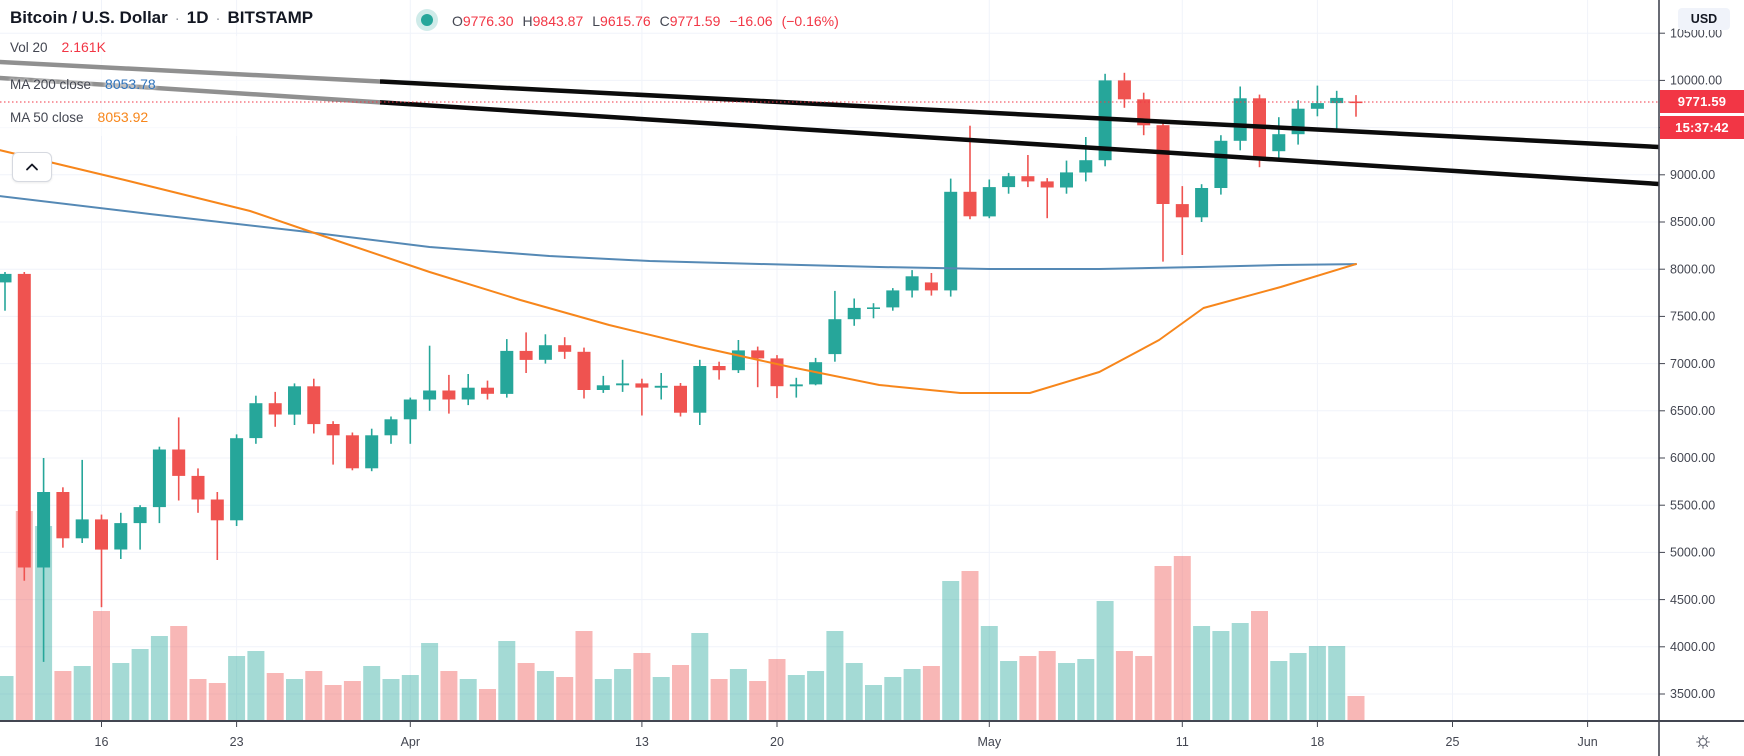 Image resolution: width=1744 pixels, height=756 pixels. Describe the element at coordinates (29, 47) in the screenshot. I see `volume-legend-label: Vol 20` at that location.